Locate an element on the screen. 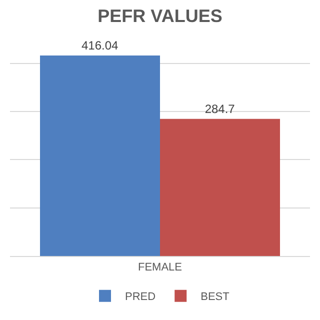 This screenshot has height=320, width=320. data-label: 416.04 is located at coordinates (100, 45).